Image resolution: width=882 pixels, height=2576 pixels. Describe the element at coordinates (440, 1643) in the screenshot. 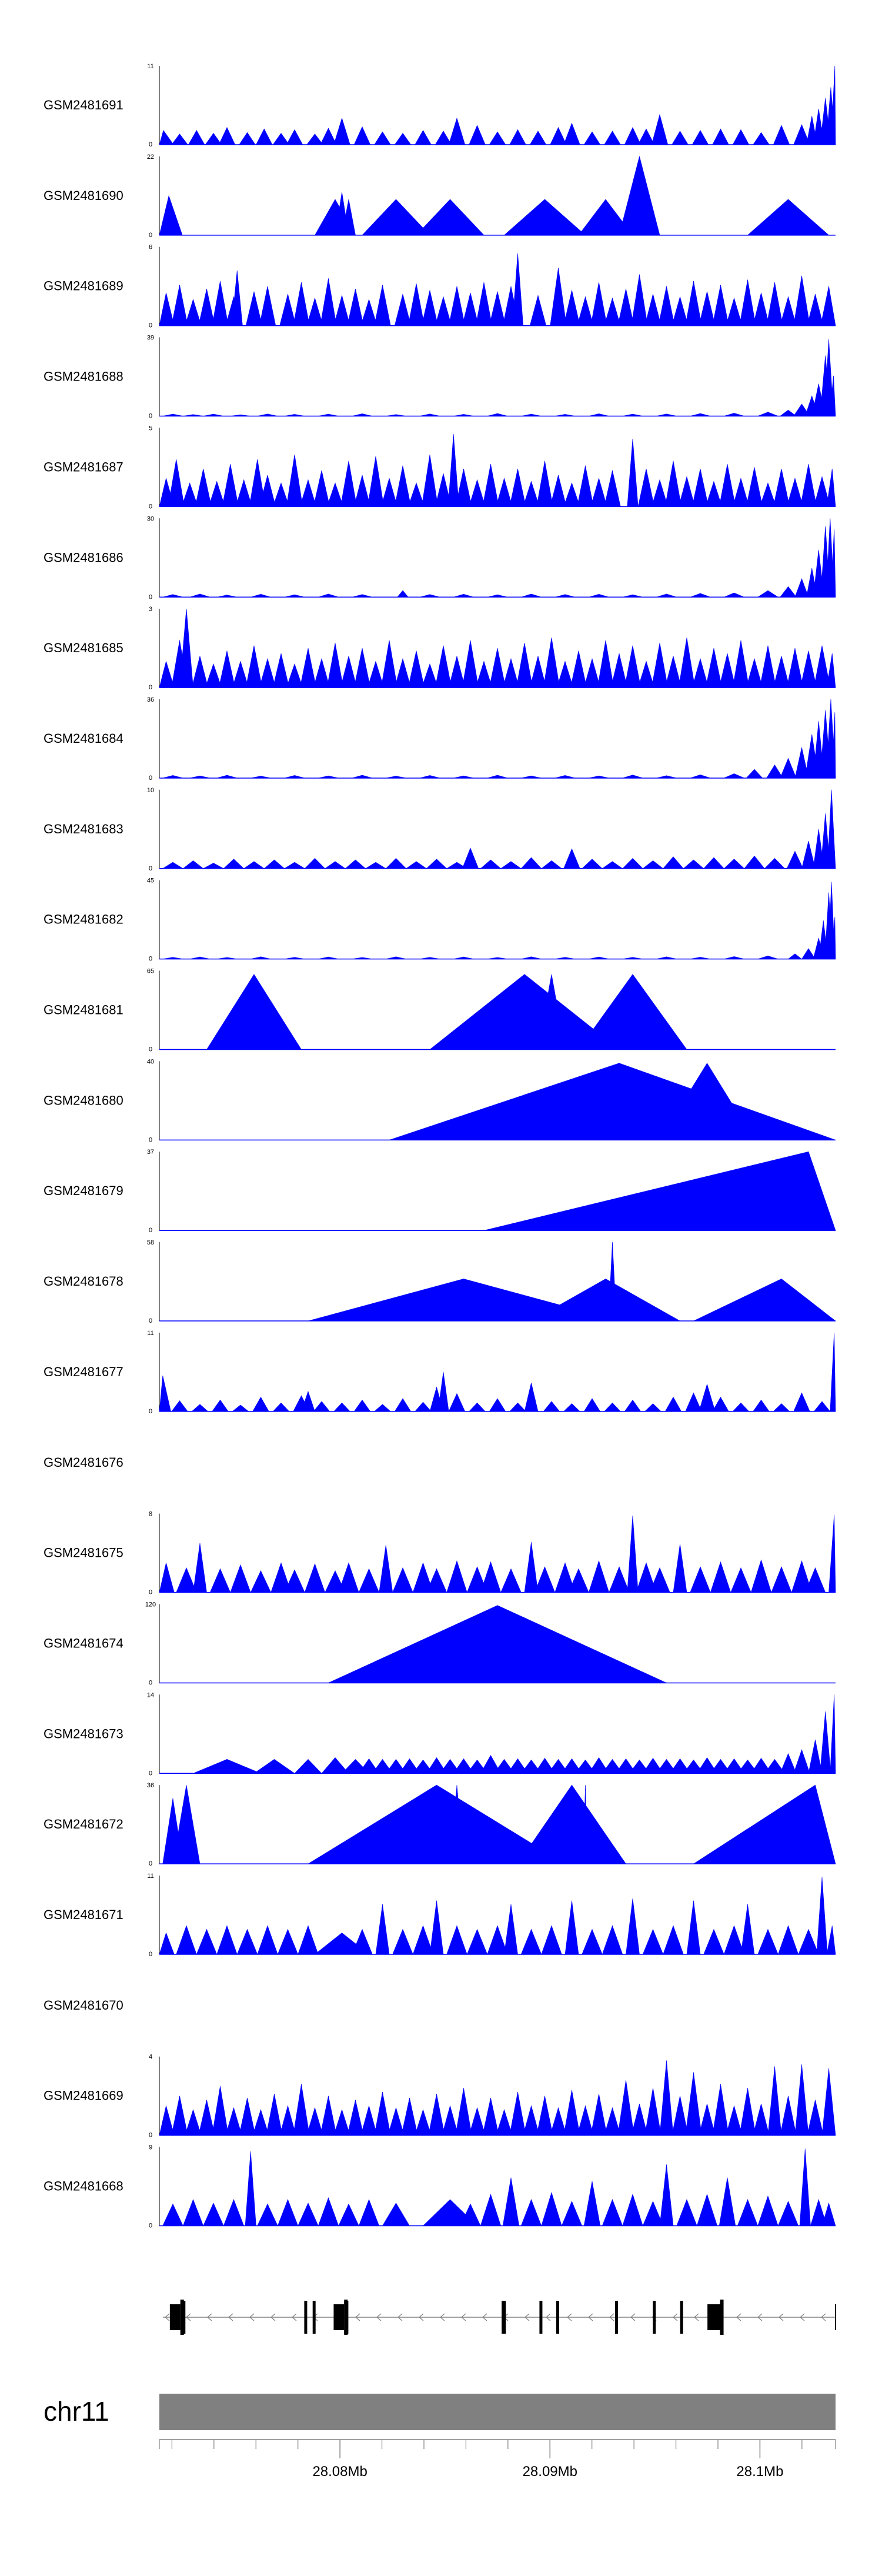

I see `track-GSM2481674: GSM2481674 120 0` at that location.